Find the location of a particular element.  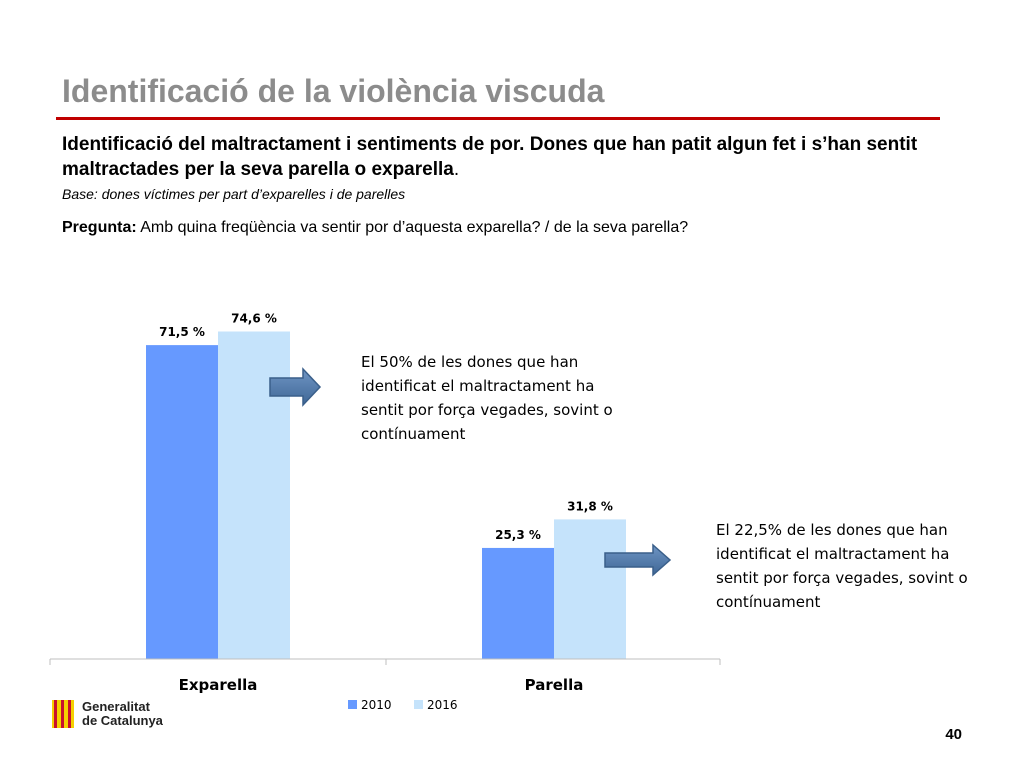

data-label: 71,5 % is located at coordinates (182, 332).